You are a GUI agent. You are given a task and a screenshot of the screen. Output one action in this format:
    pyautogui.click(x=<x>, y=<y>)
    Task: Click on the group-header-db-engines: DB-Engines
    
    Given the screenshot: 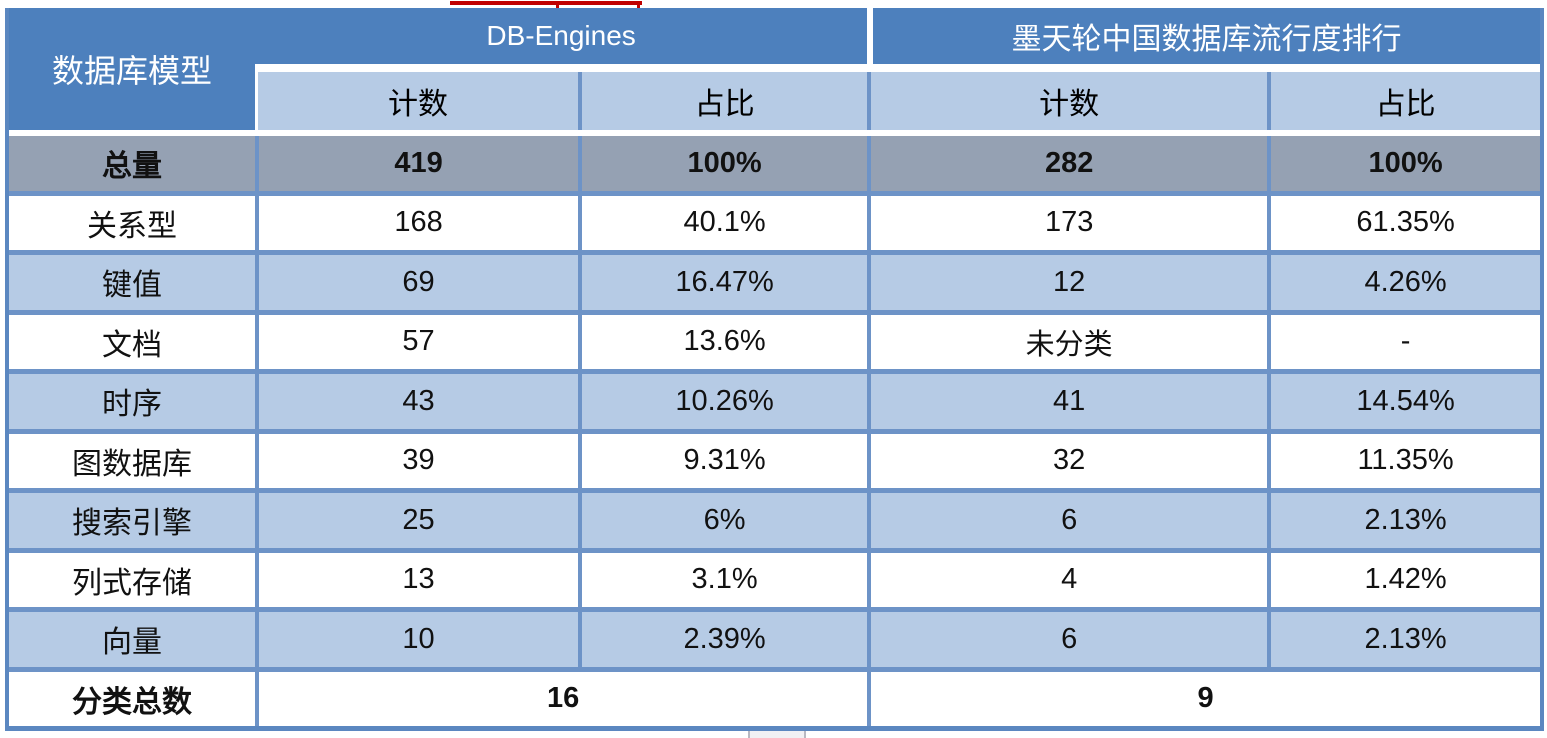 What is the action you would take?
    pyautogui.click(x=561, y=36)
    